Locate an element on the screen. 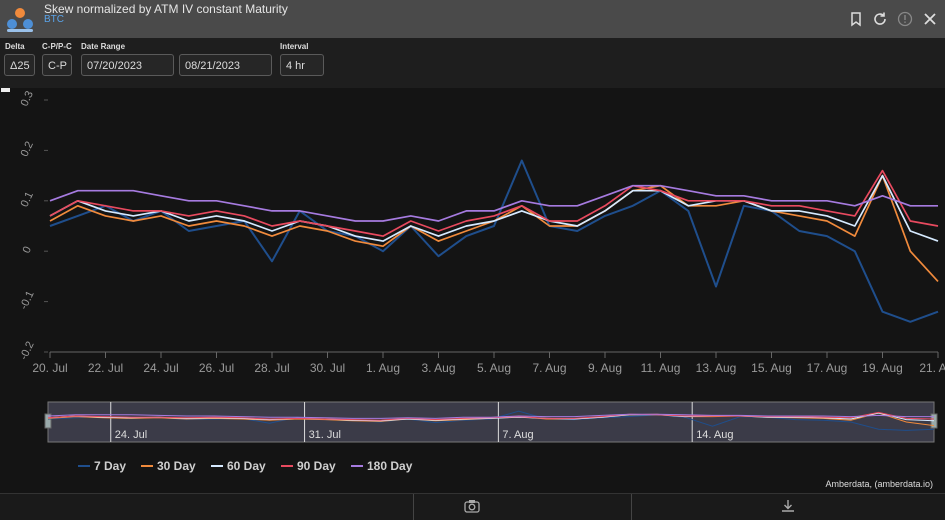 Image resolution: width=945 pixels, height=520 pixels. legend-item: 7 Day is located at coordinates (102, 466).